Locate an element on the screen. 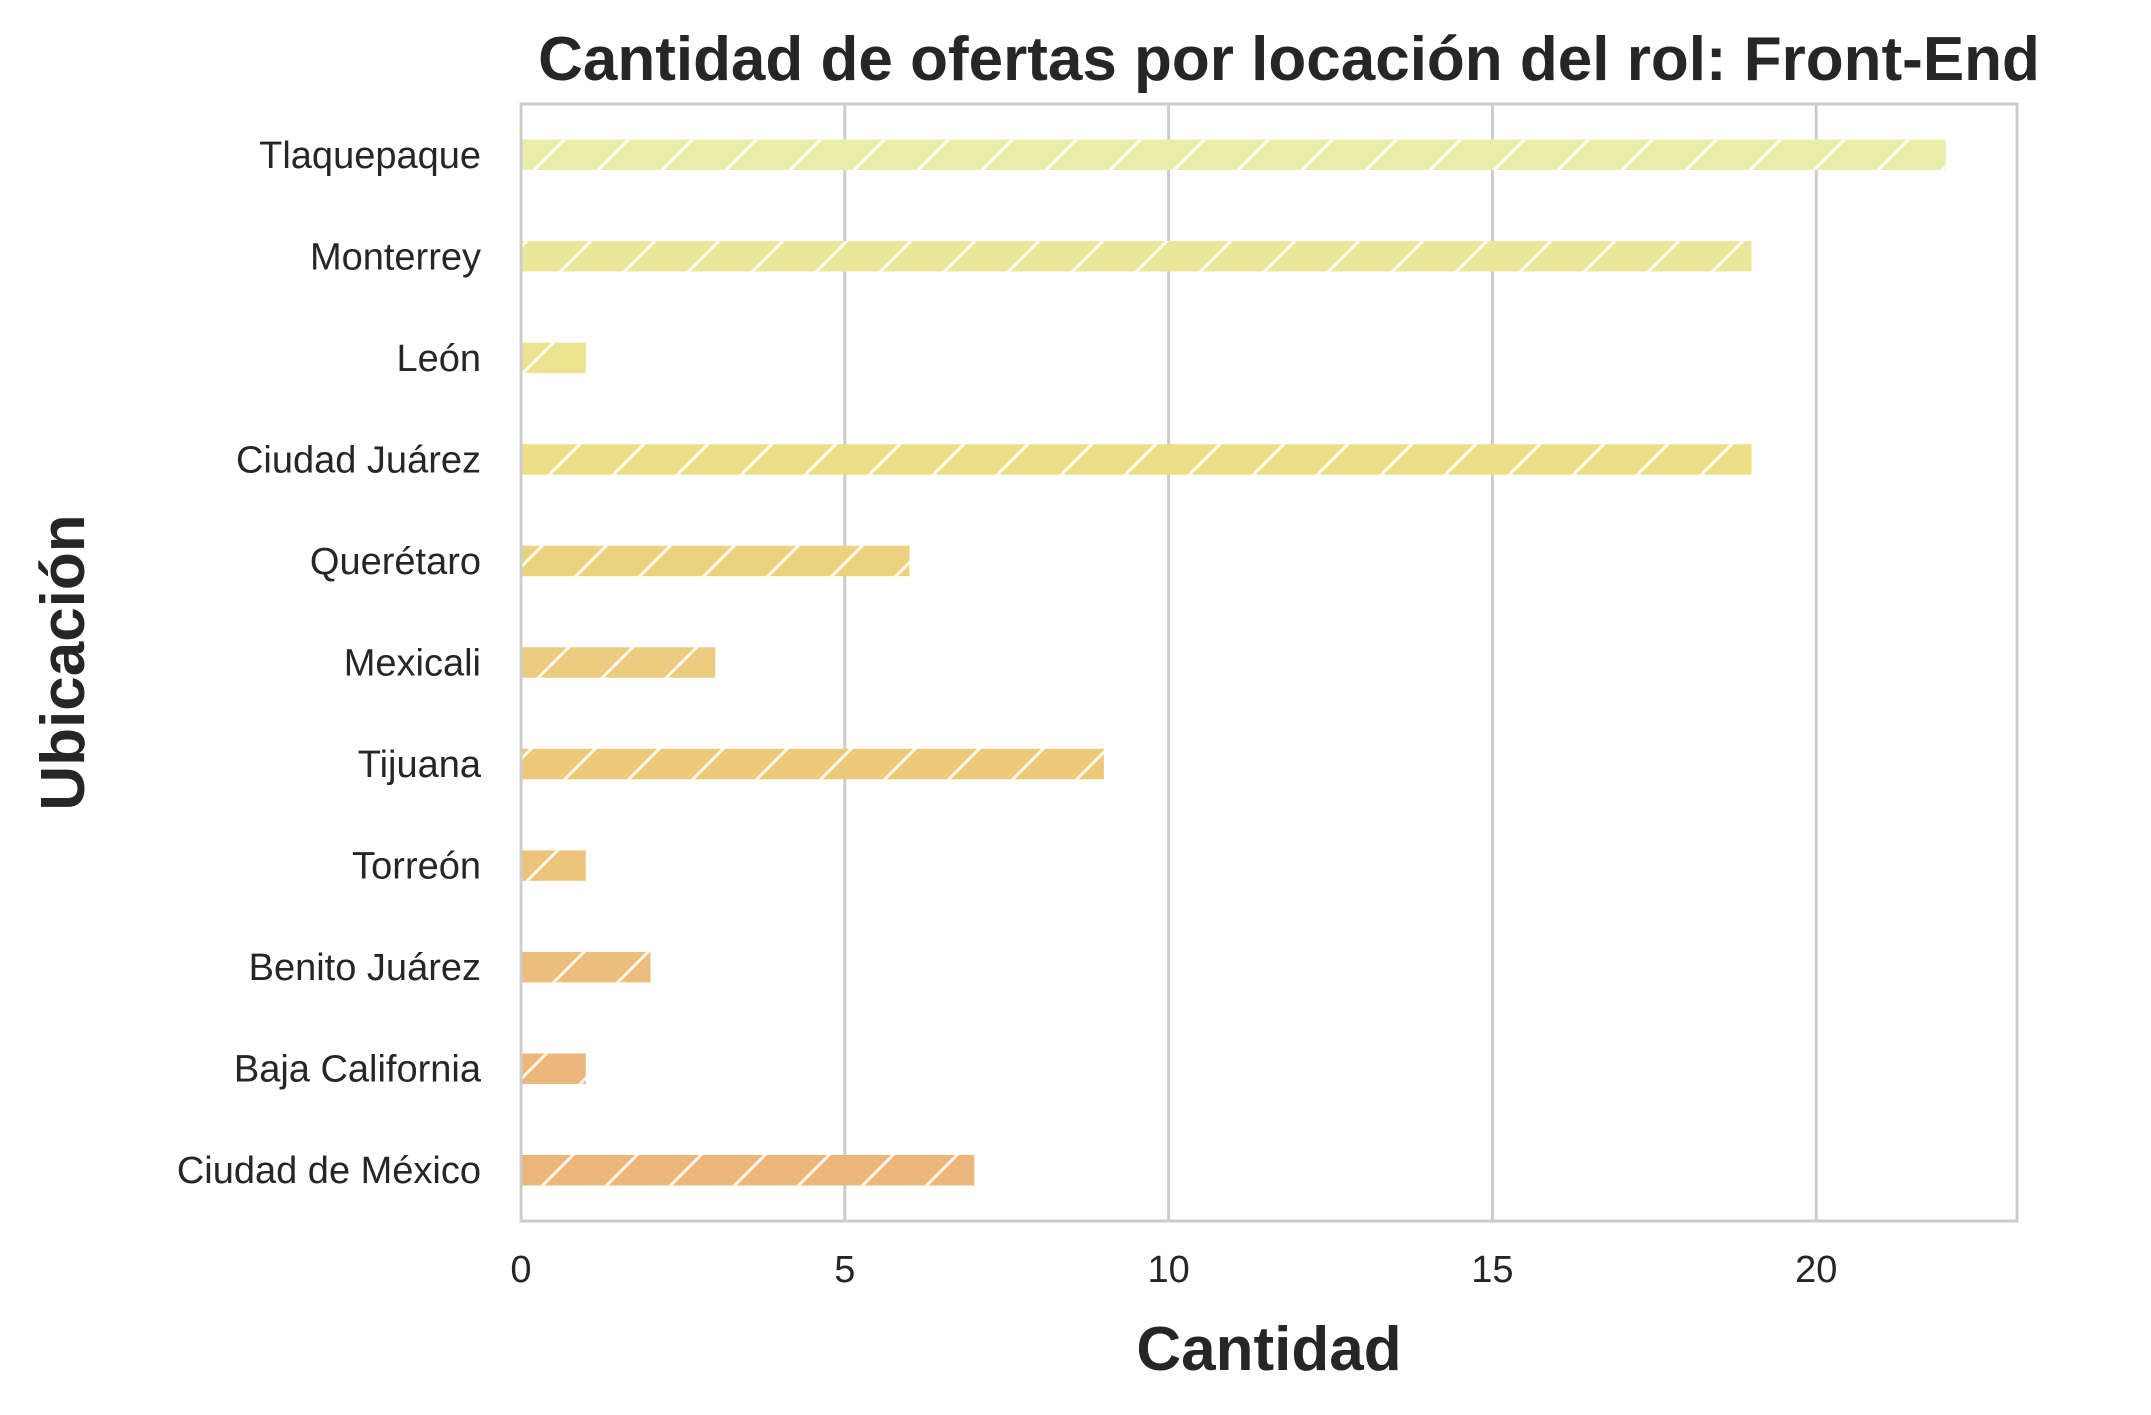  y-tick-label: Querétaro is located at coordinates (395, 562).